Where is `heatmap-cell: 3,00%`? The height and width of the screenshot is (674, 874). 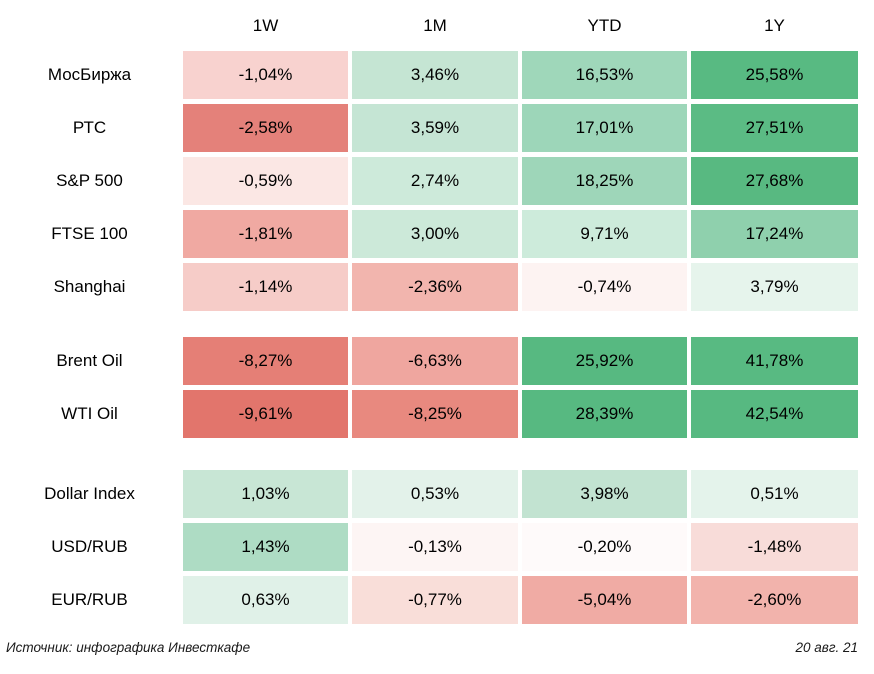
heatmap-cell: 3,00% is located at coordinates (435, 234).